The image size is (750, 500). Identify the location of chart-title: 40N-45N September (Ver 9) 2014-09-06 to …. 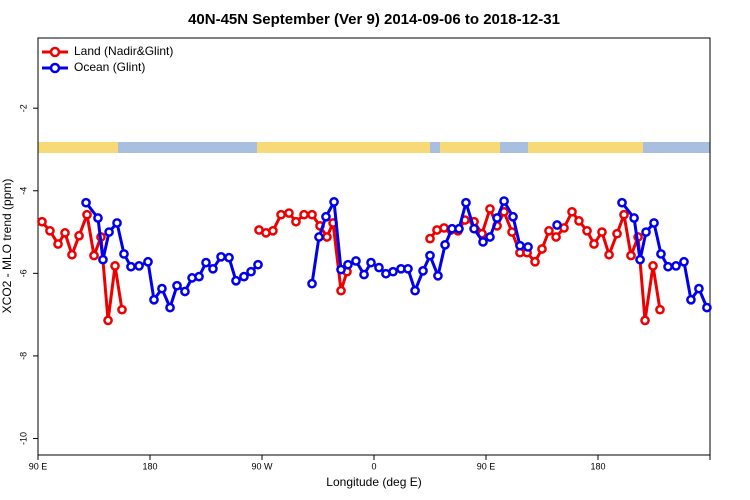
(374, 19).